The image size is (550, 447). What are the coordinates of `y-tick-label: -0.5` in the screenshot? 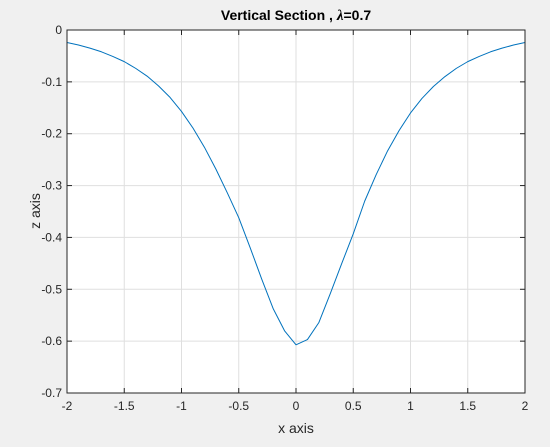 It's located at (51, 289).